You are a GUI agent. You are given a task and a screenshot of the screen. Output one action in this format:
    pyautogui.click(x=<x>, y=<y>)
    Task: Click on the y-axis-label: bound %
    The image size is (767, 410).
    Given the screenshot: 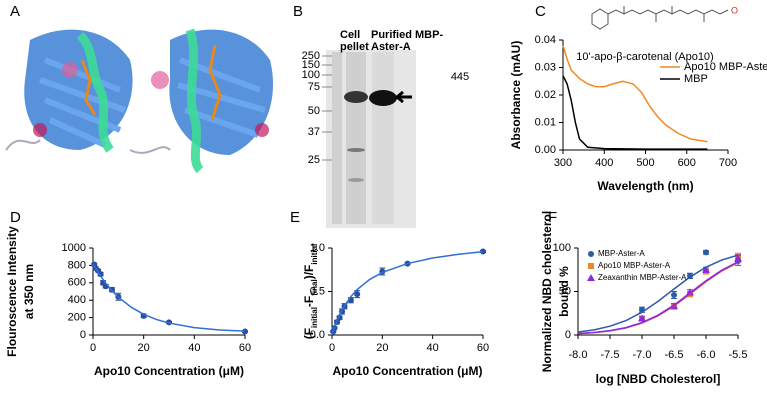 What is the action you would take?
    pyautogui.click(x=564, y=291)
    